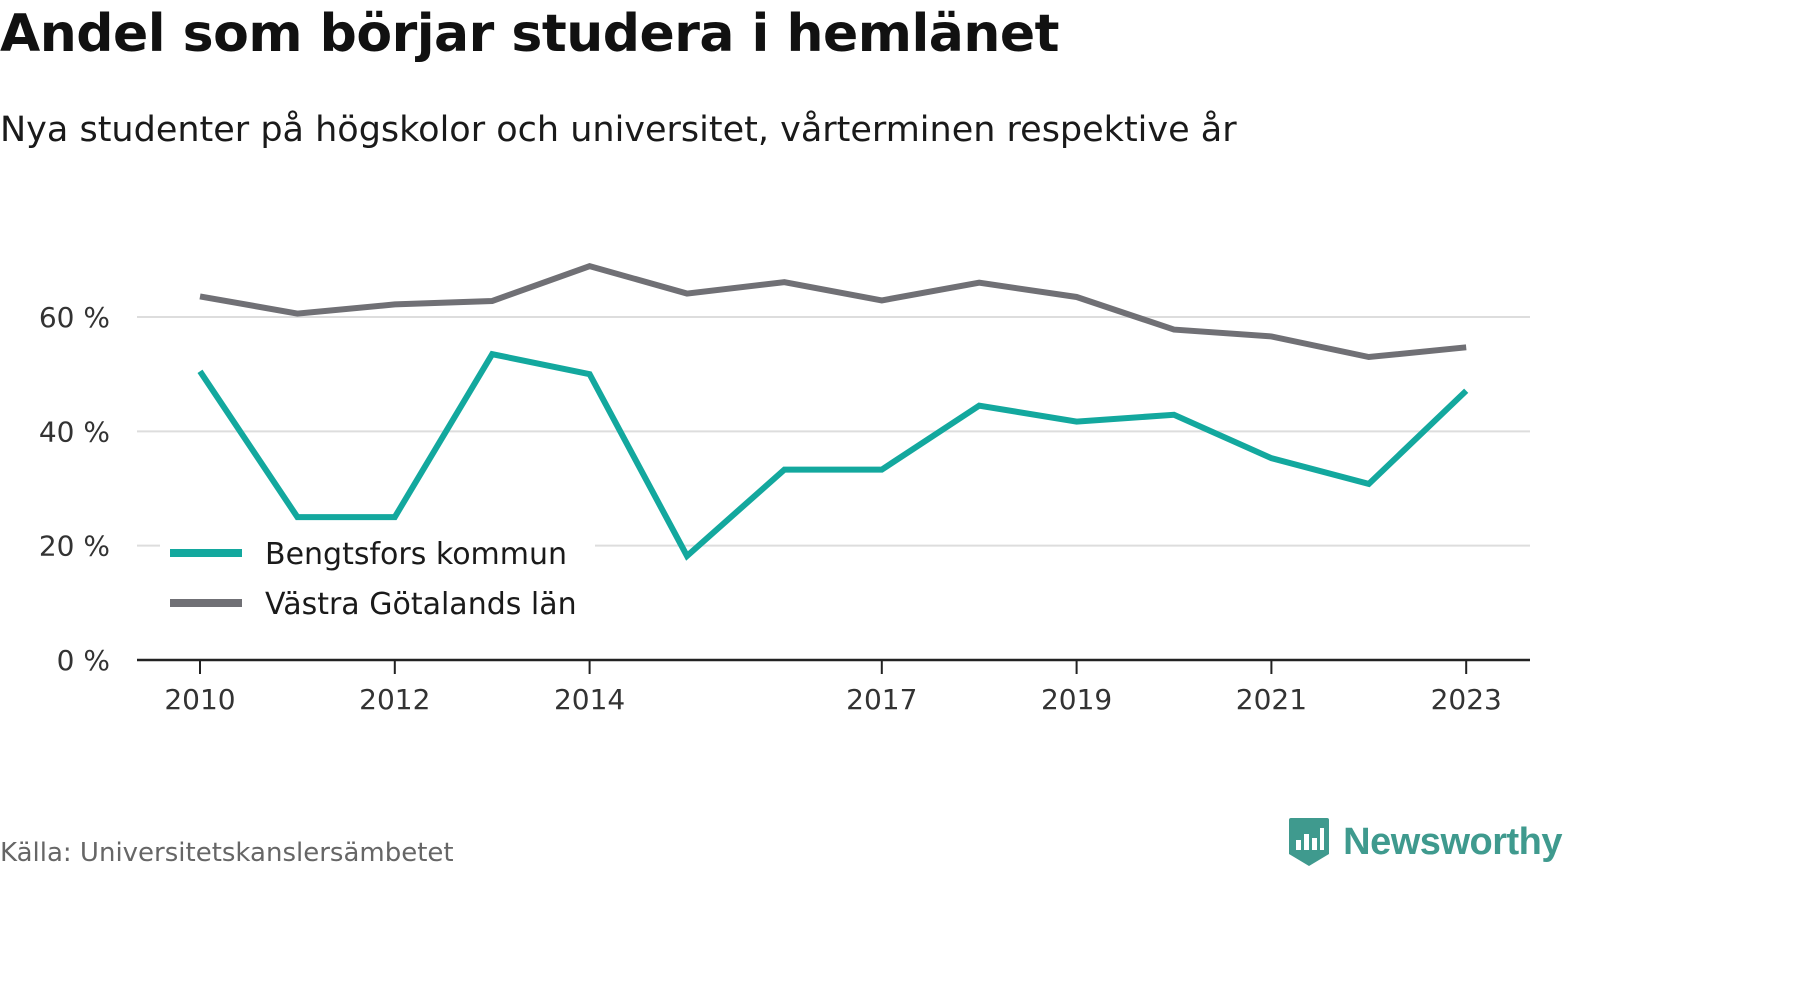 Image resolution: width=1800 pixels, height=1000 pixels. Describe the element at coordinates (1271, 699) in the screenshot. I see `x-tick-label: 2021` at that location.